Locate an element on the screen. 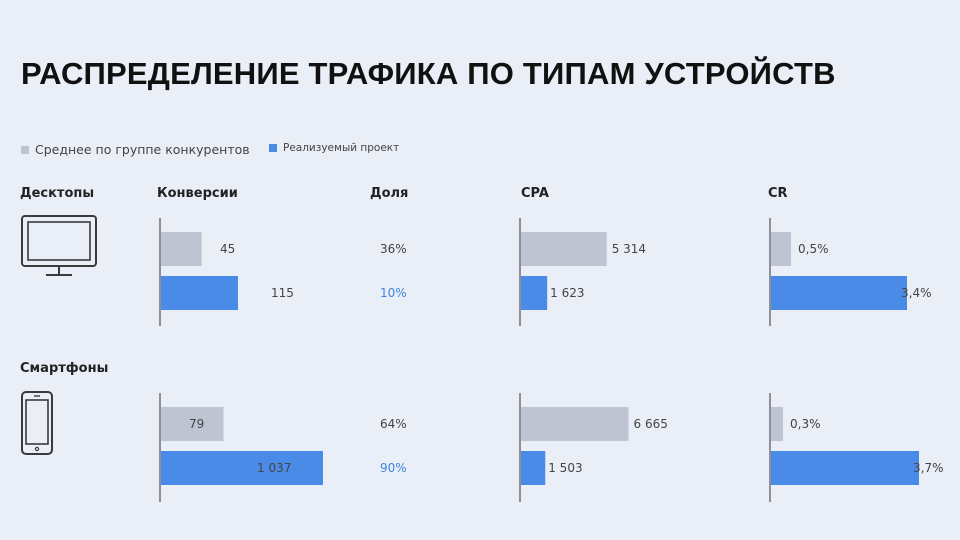 The image size is (960, 540). label-cr-project-desktop: 3,4% is located at coordinates (916, 293).